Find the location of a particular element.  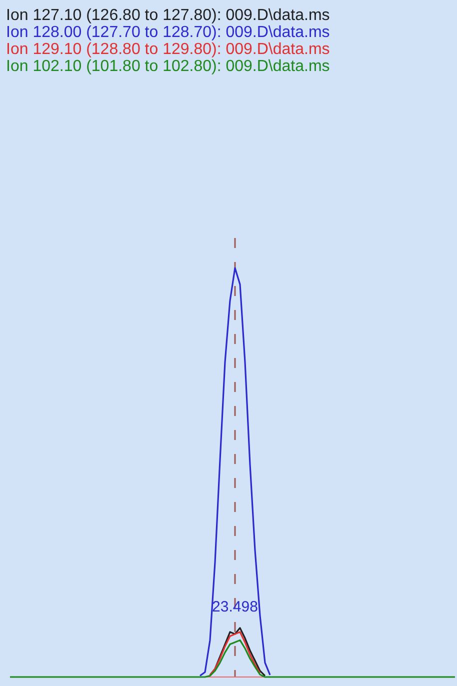

text: Ion 102.10 (101.80 to 102.80): 009.D\data.ms is located at coordinates (168, 66).